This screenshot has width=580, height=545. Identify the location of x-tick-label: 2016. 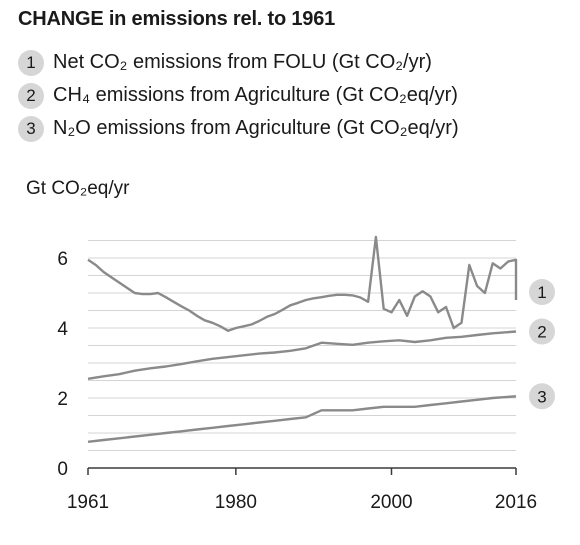
(516, 502).